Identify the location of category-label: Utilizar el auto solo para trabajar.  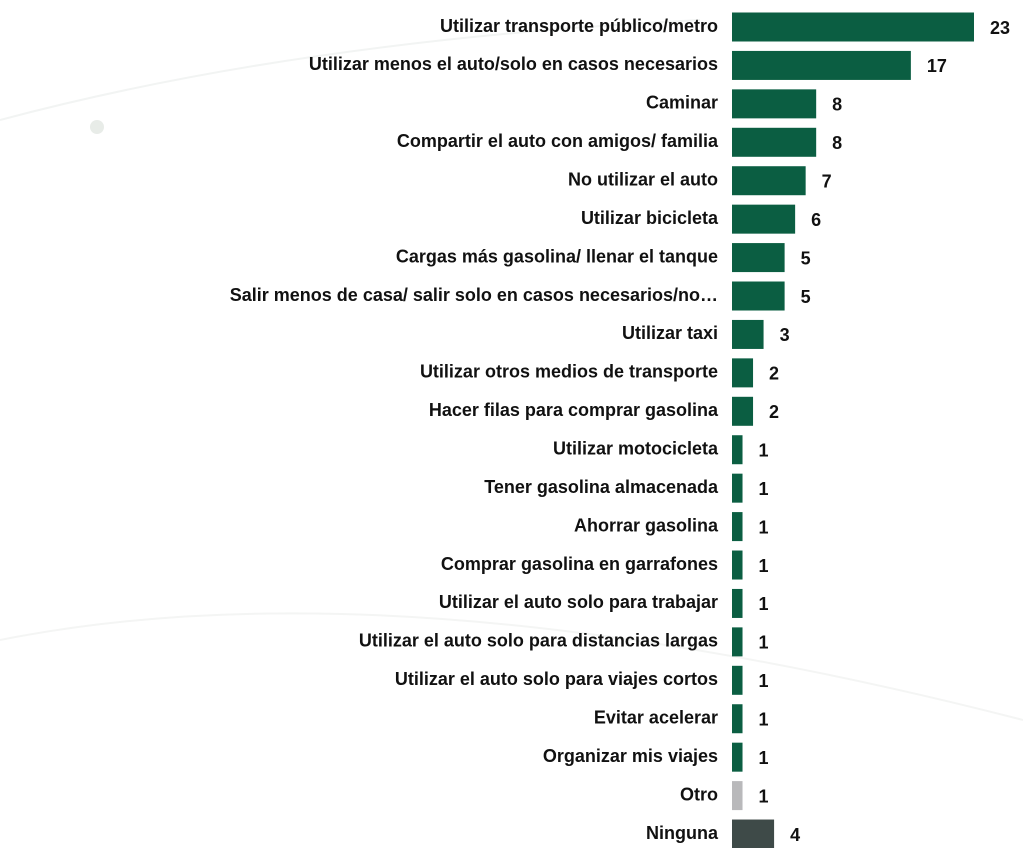
(578, 602).